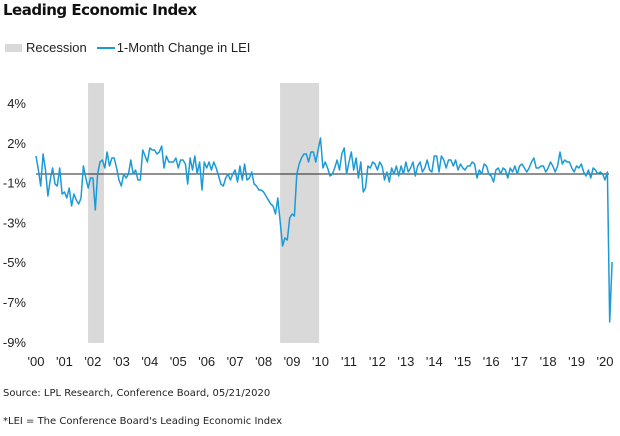 The height and width of the screenshot is (436, 620). Describe the element at coordinates (349, 361) in the screenshot. I see `x-tick-label: '11` at that location.